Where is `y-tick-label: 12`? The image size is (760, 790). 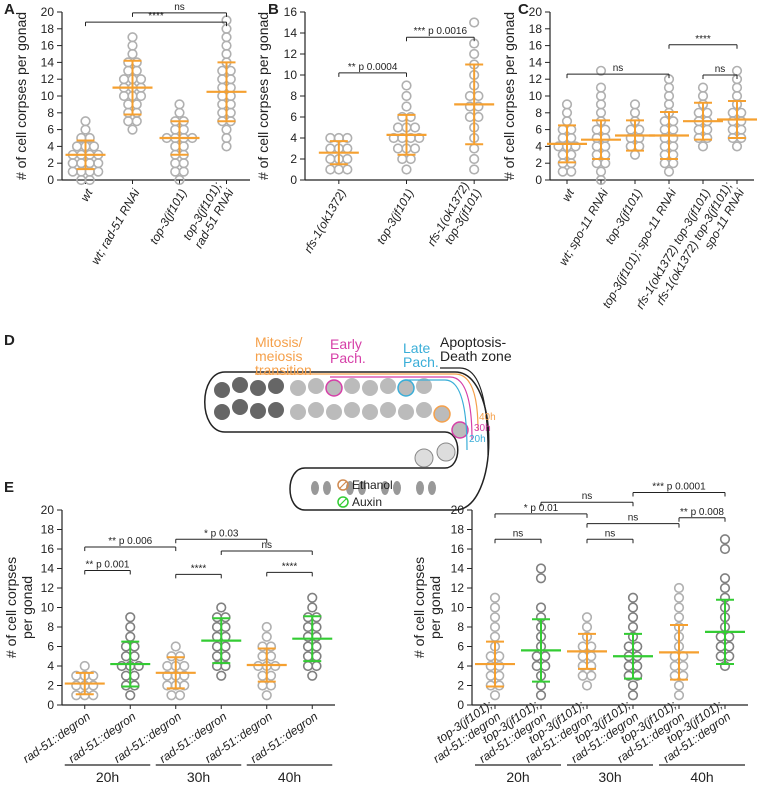 y-tick-label: 12 is located at coordinates (291, 54).